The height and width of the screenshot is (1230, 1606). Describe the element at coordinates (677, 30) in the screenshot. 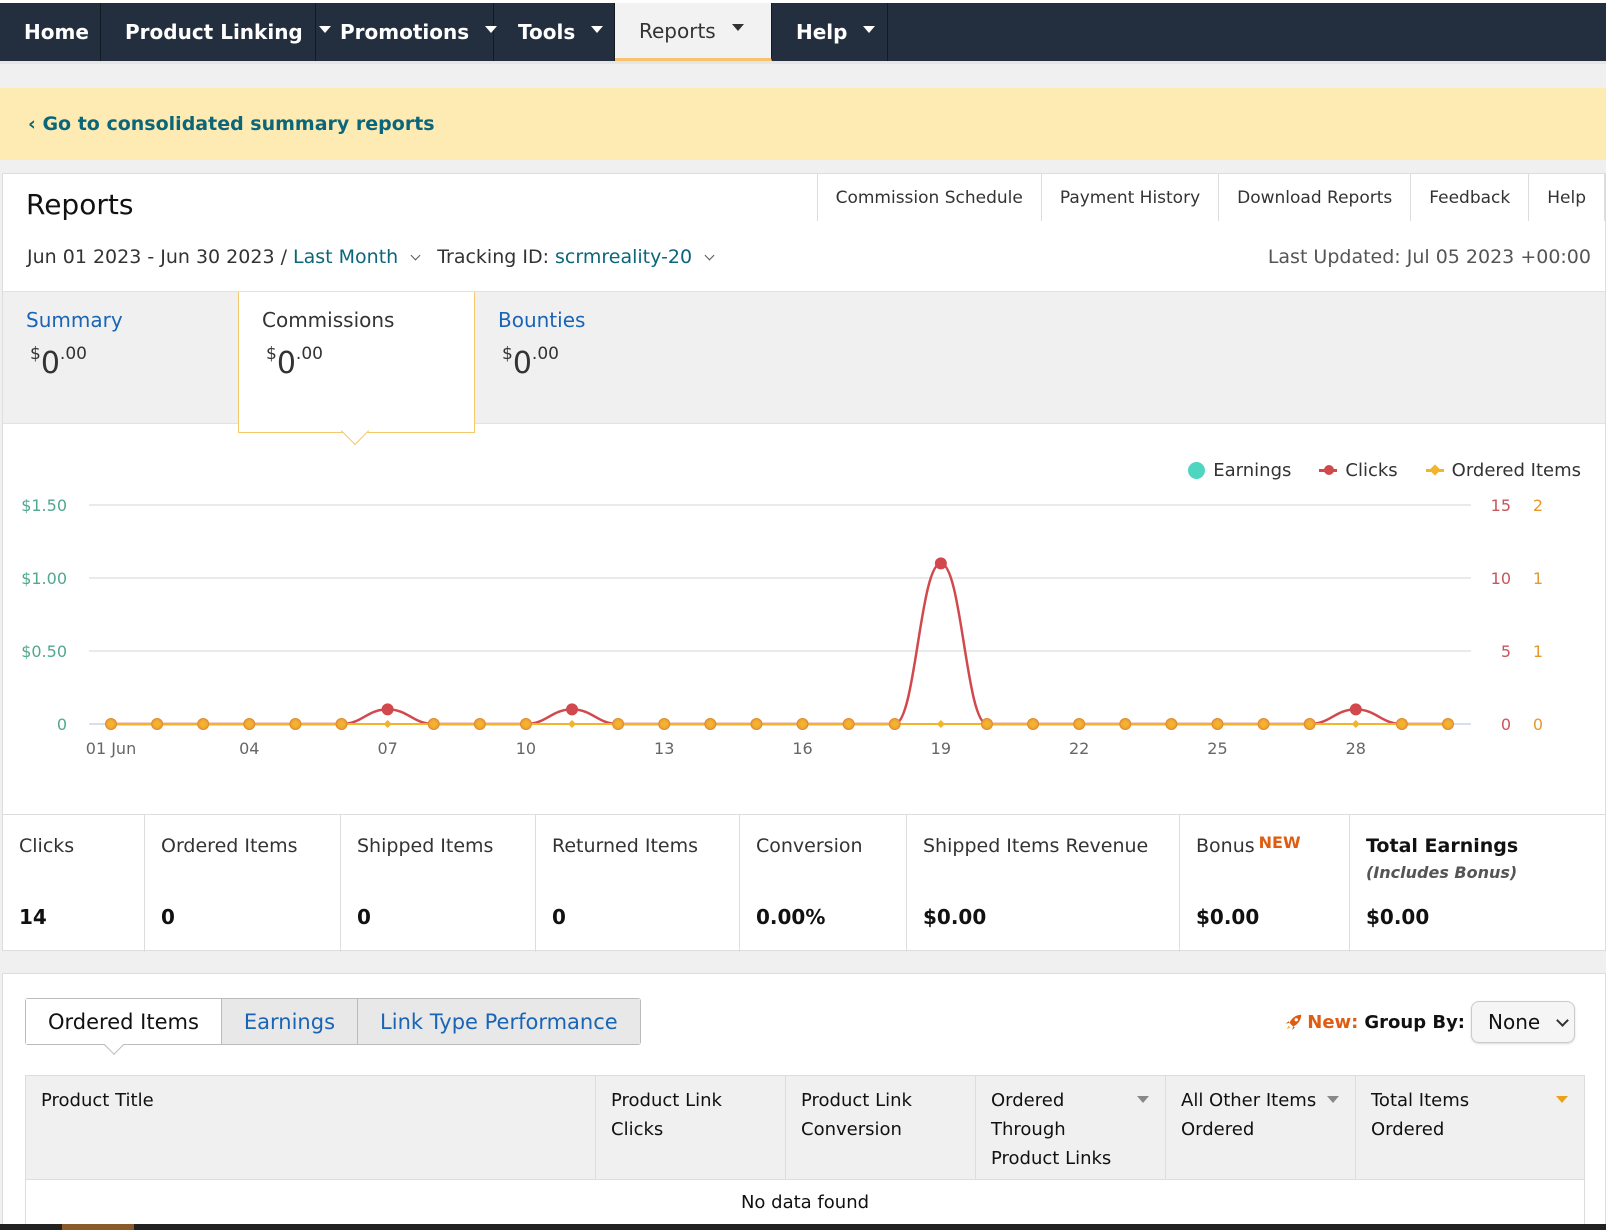

I see `nav-reports-label: Reports` at that location.